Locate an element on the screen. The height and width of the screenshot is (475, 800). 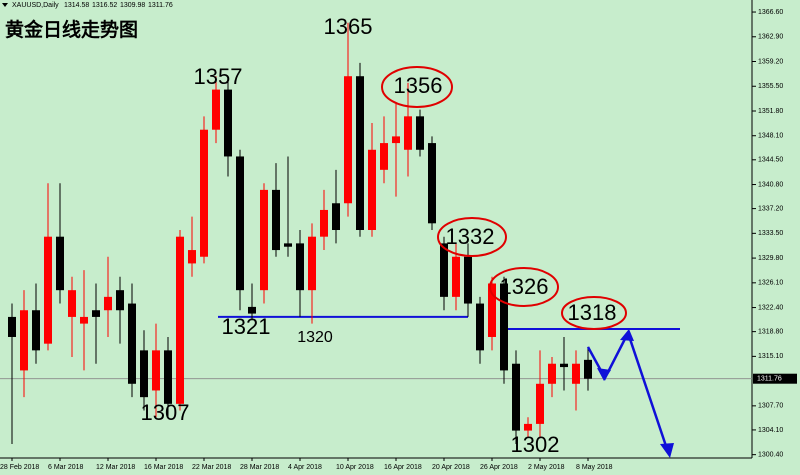
x-tick-label: 28 Mar 2018 is located at coordinates (259, 467).